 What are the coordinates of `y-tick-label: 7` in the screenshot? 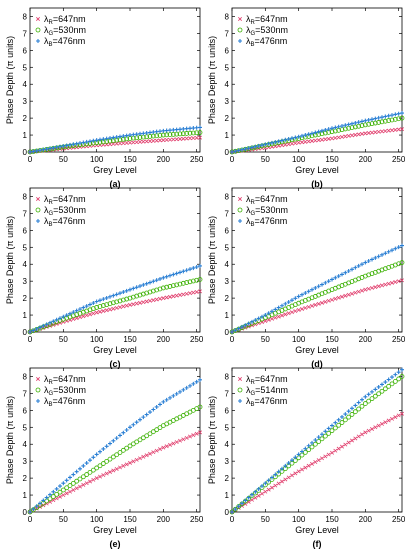 It's located at (25, 393).